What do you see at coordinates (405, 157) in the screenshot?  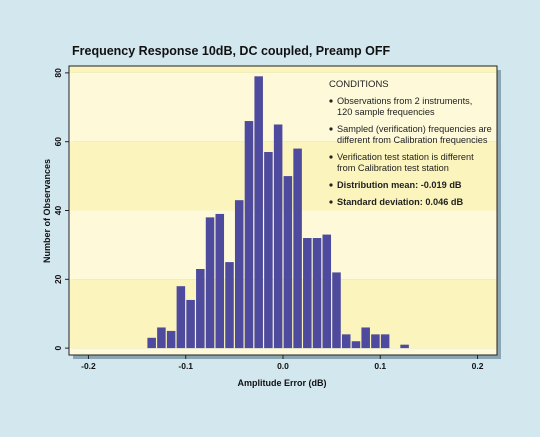 I see `annotation-bullet-text: Verification test station is different` at bounding box center [405, 157].